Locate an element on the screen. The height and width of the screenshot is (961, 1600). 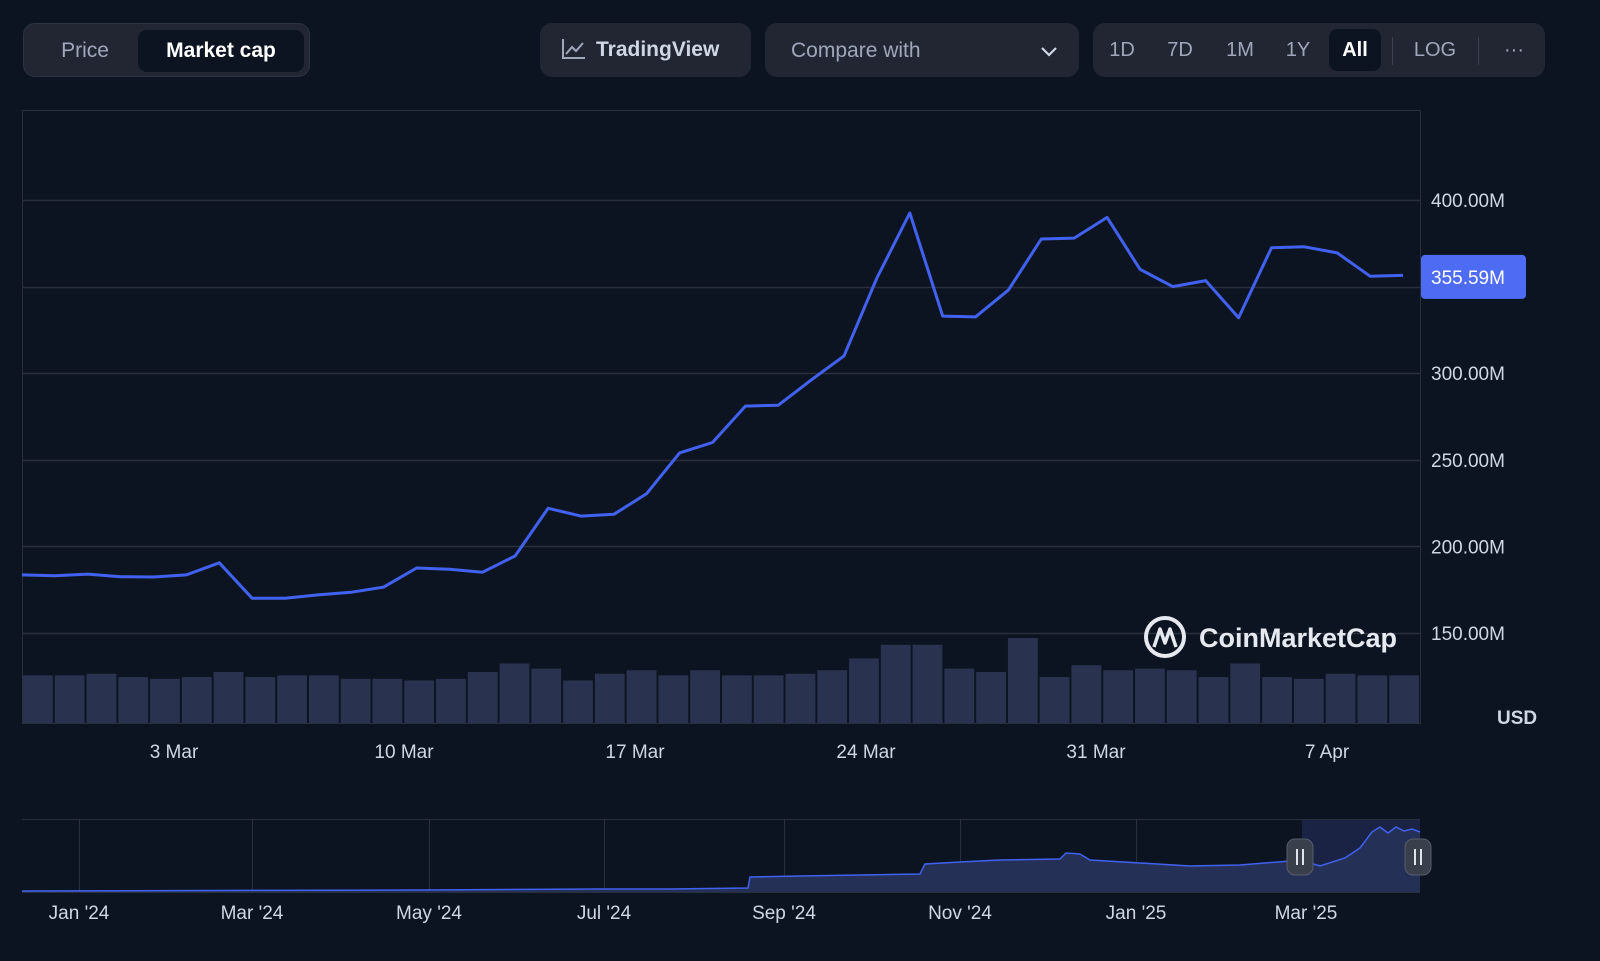
x-tick-label: 10 Mar is located at coordinates (404, 752).